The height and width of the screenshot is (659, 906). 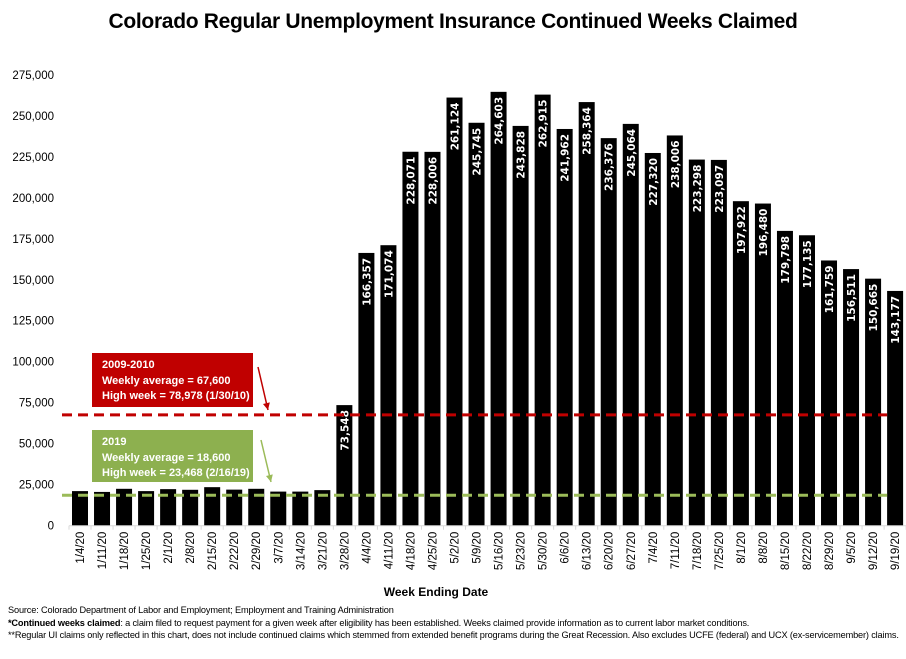 What do you see at coordinates (33, 158) in the screenshot?
I see `y-tick-label: 225,000` at bounding box center [33, 158].